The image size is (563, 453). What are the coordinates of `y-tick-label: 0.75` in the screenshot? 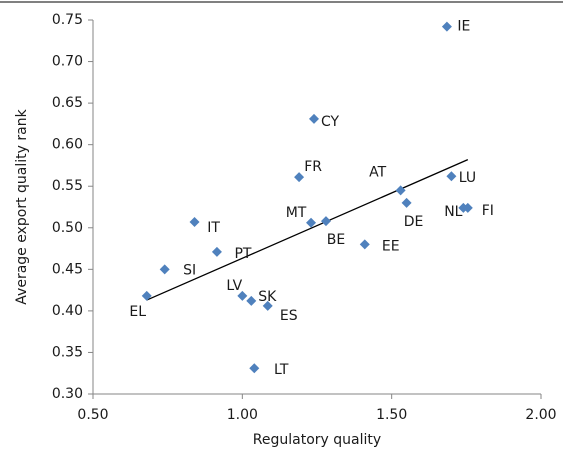 It's located at (67, 20).